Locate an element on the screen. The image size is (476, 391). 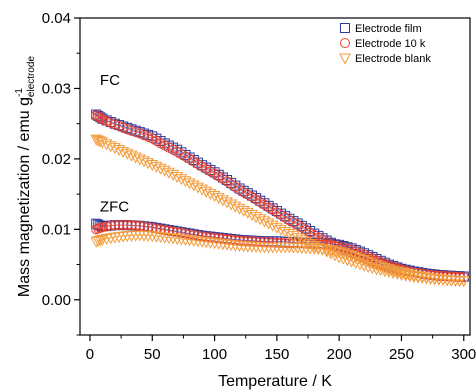
annotation-layer: FC ZFC is located at coordinates (114, 144).